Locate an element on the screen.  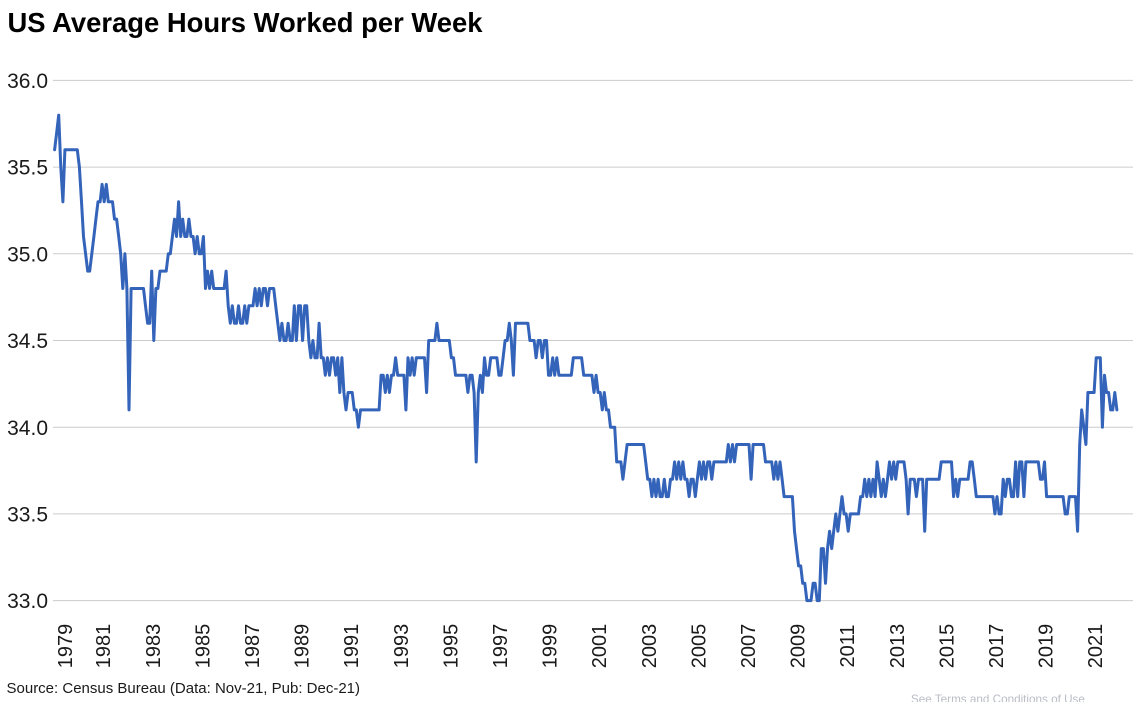
svg-text: 34.5 is located at coordinates (27, 341).